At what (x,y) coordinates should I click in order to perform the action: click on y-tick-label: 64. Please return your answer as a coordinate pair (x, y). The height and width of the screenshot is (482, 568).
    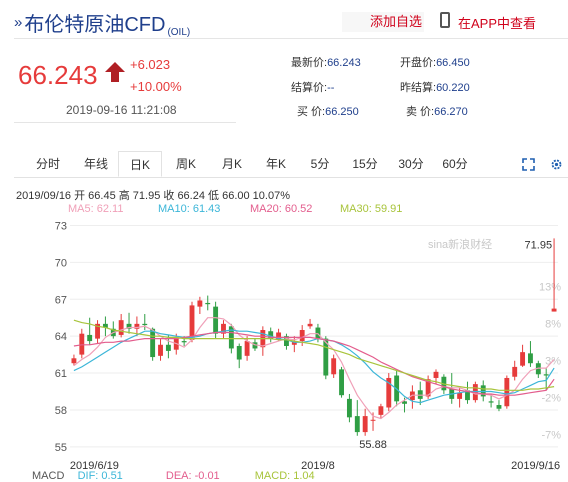
    Looking at the image, I should click on (61, 337).